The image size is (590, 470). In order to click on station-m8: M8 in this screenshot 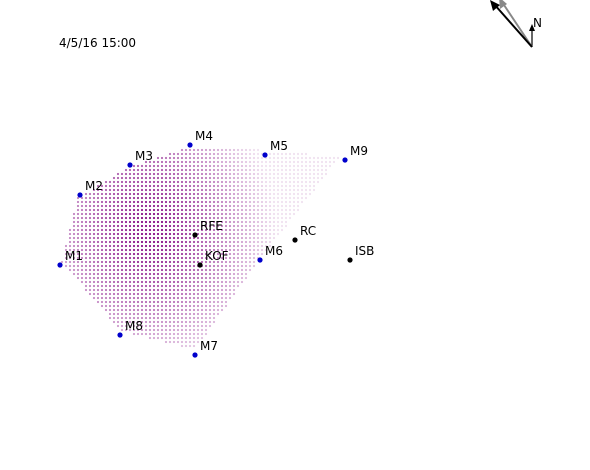, I will do `click(130, 328)`.